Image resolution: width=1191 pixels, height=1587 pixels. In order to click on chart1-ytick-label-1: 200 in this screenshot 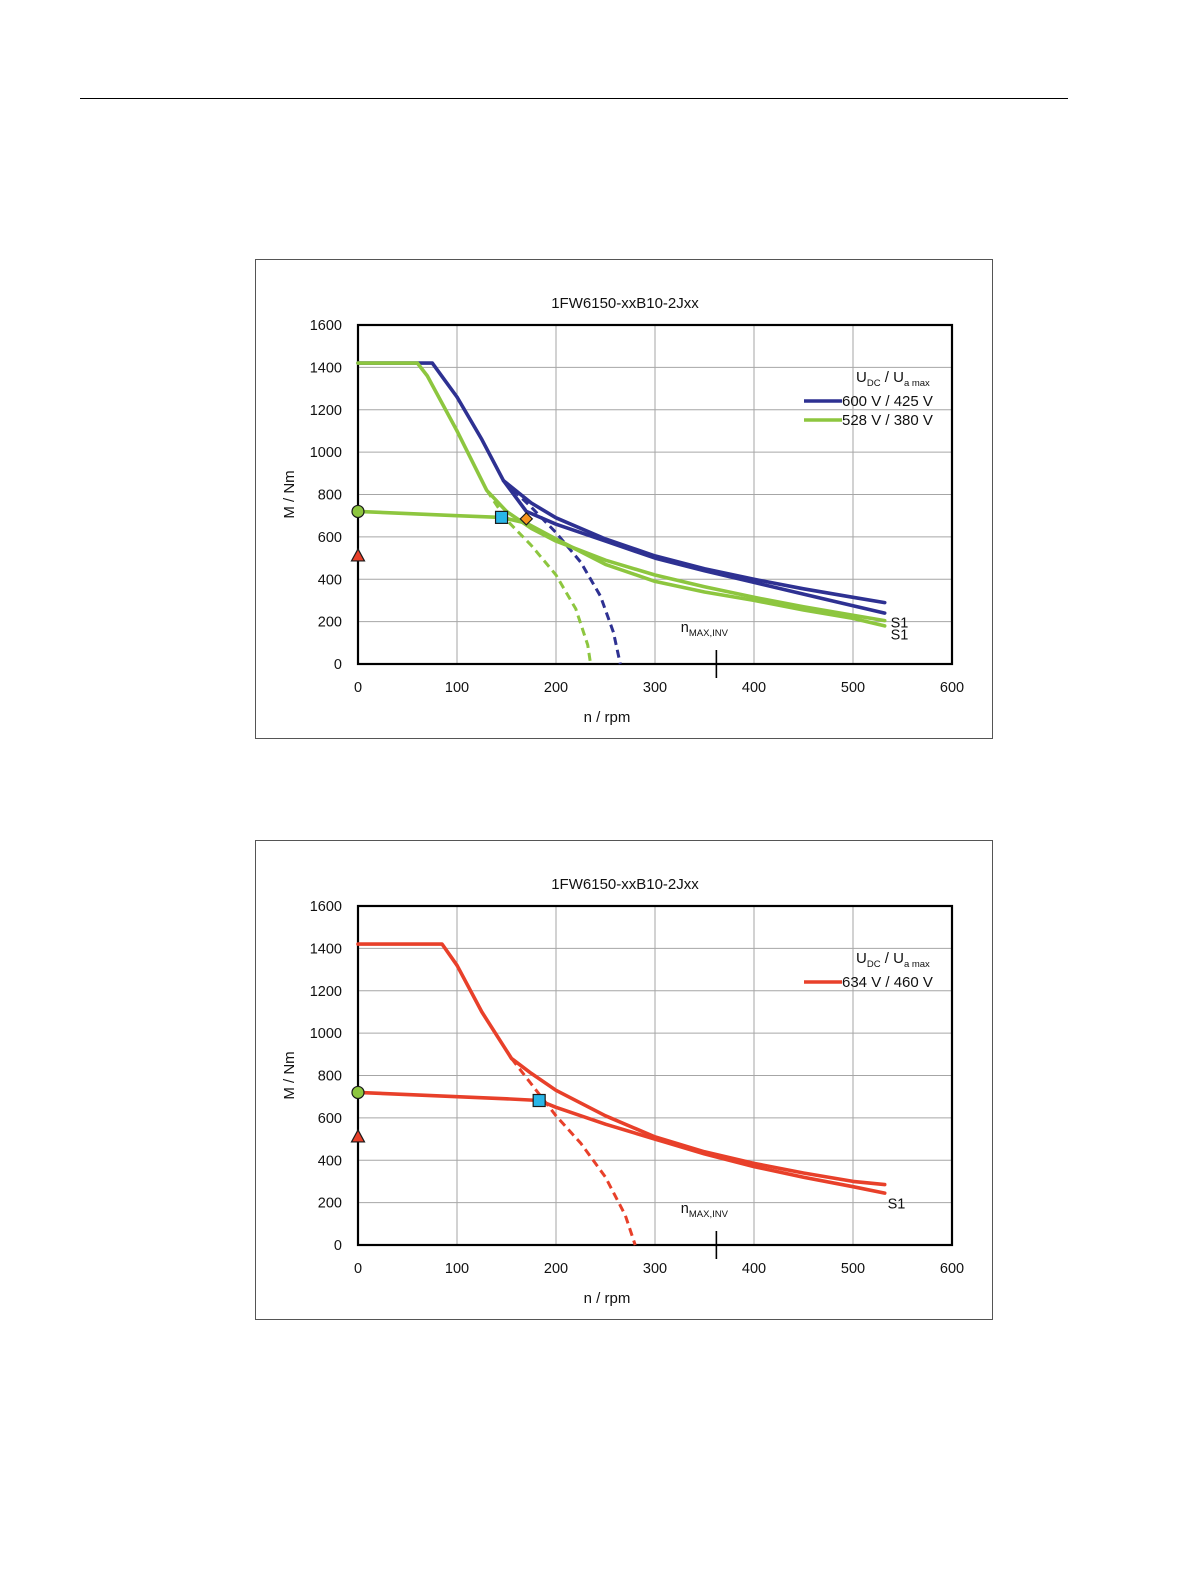, I will do `click(330, 623)`.